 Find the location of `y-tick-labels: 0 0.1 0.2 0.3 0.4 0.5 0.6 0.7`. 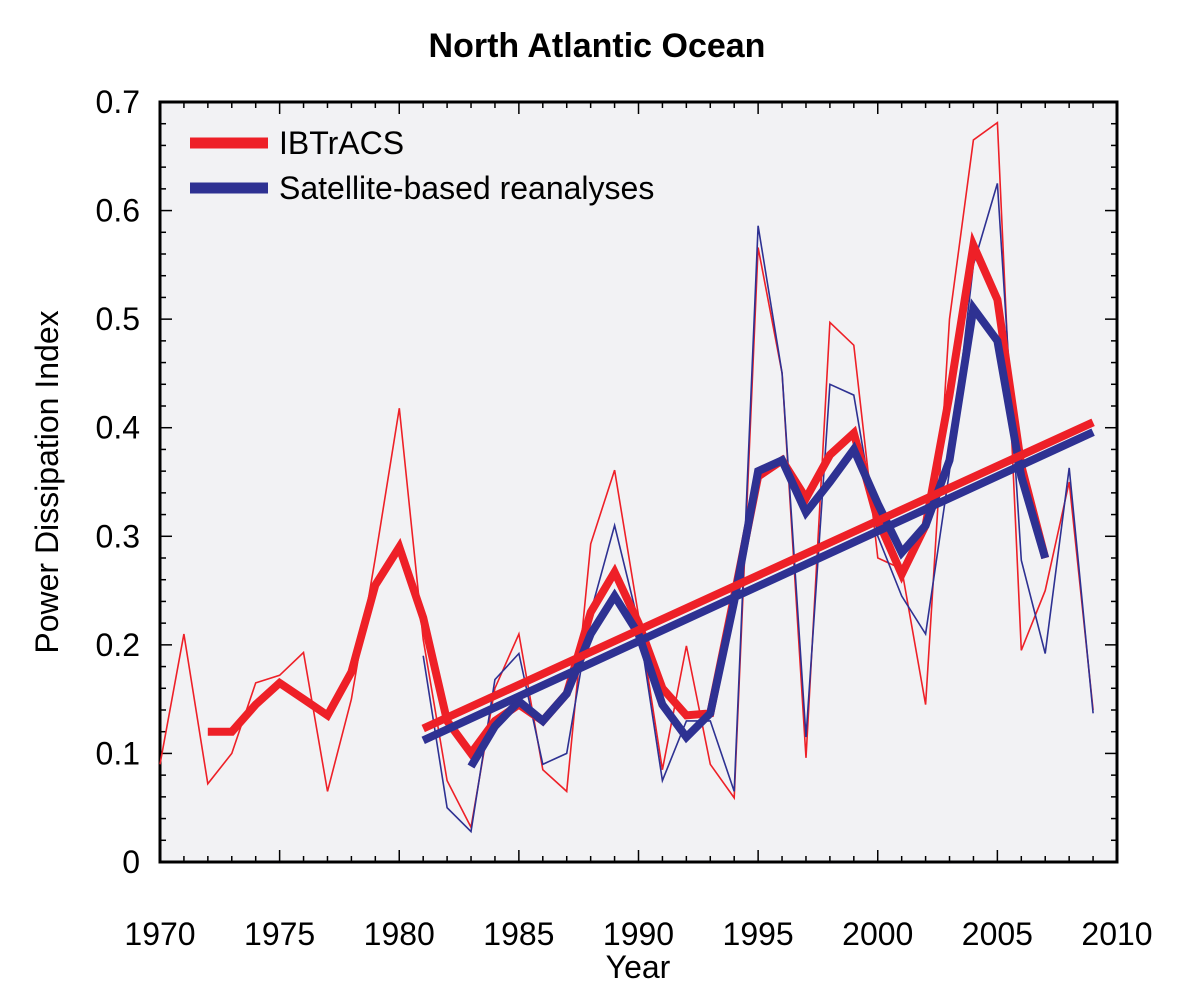

y-tick-labels: 0 0.1 0.2 0.3 0.4 0.5 0.6 0.7 is located at coordinates (118, 482).